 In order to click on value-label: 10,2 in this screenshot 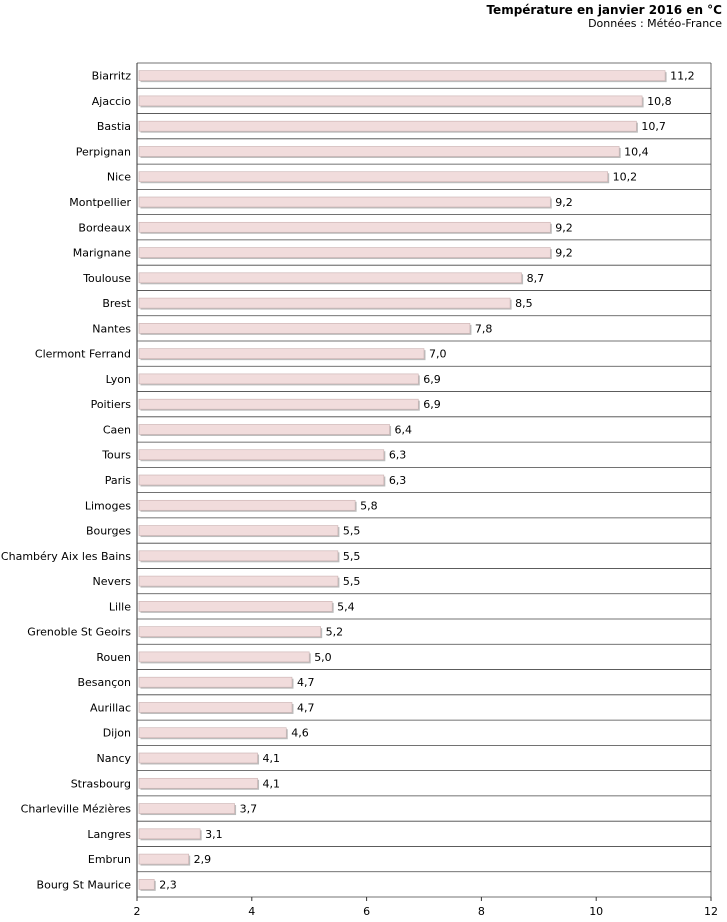, I will do `click(625, 177)`.